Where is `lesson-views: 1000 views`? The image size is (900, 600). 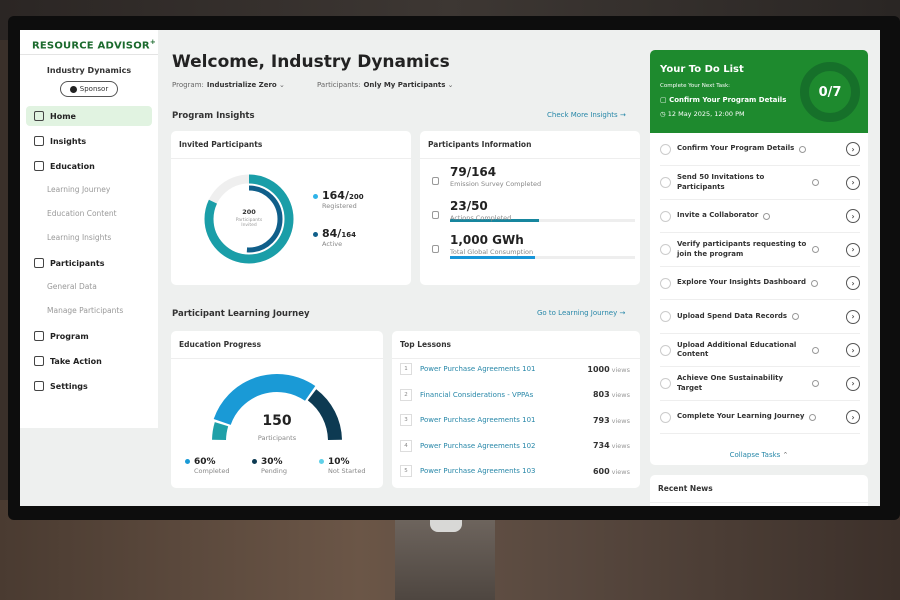 lesson-views: 1000 views is located at coordinates (608, 369).